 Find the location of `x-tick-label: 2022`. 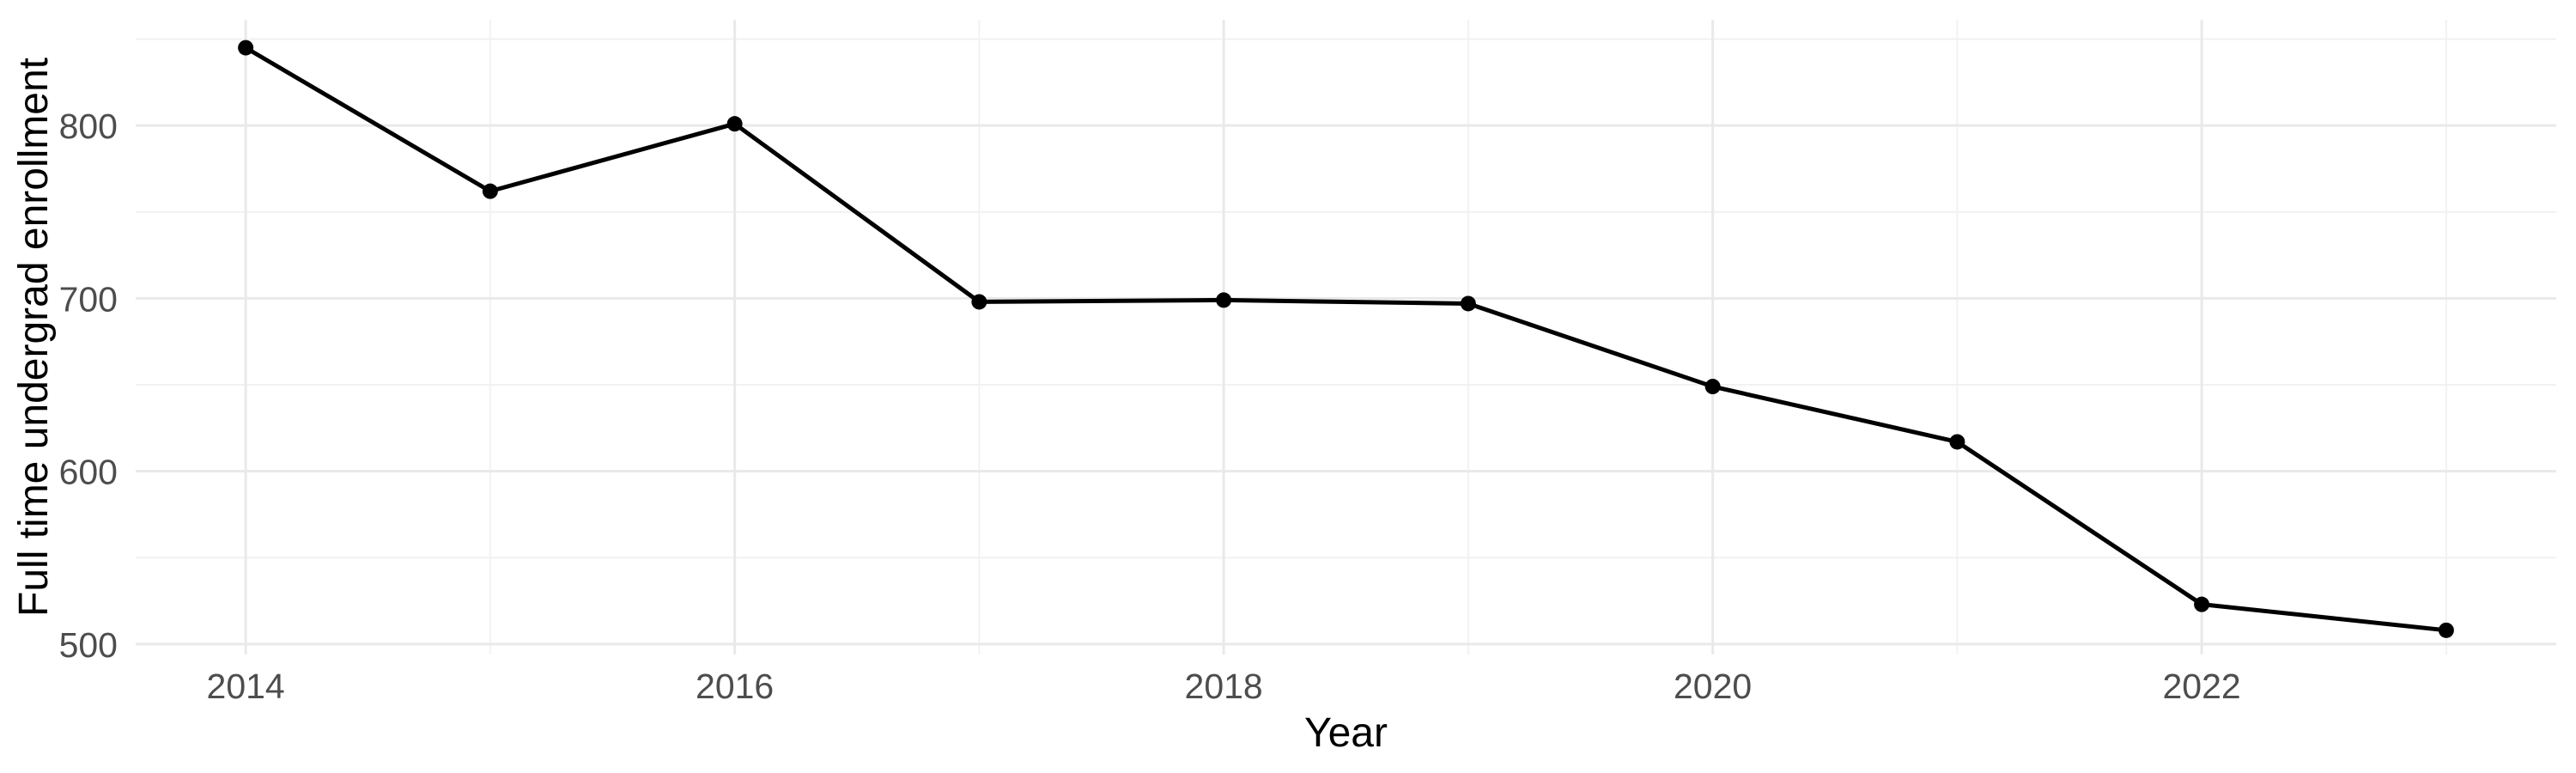

x-tick-label: 2022 is located at coordinates (2202, 686).